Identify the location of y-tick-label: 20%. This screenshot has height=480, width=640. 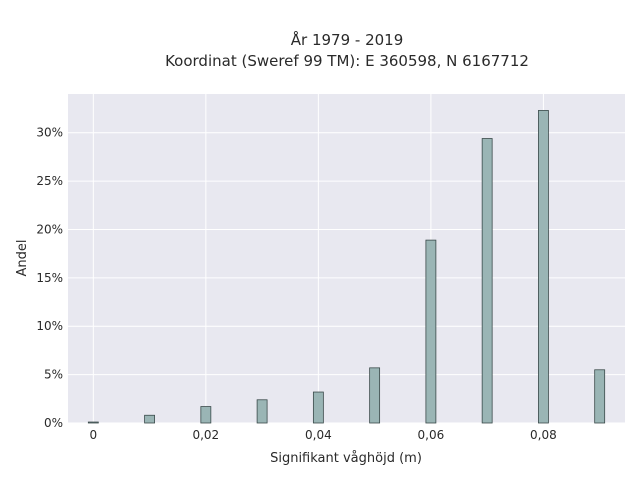
(49, 229).